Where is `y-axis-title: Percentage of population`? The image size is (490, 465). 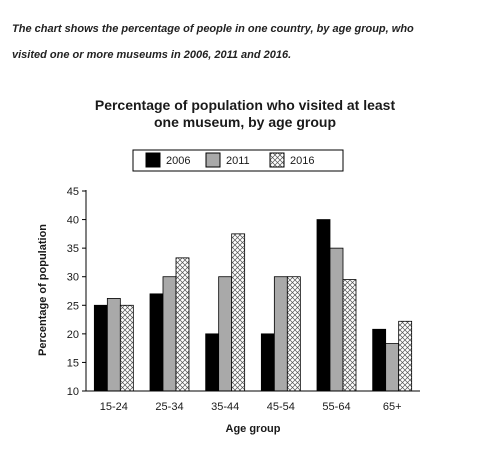 y-axis-title: Percentage of population is located at coordinates (43, 290).